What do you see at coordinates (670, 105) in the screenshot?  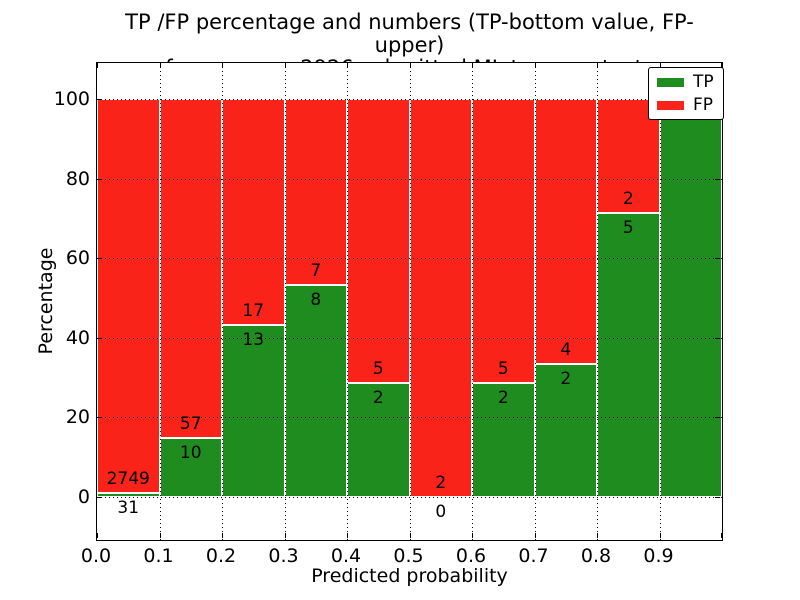 I see `legend-swatch-fp-icon` at bounding box center [670, 105].